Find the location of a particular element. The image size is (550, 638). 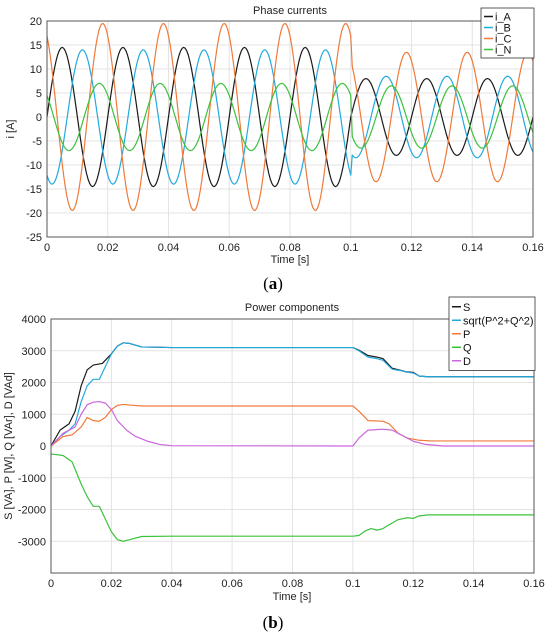

chart-title: Phase currents is located at coordinates (290, 11).